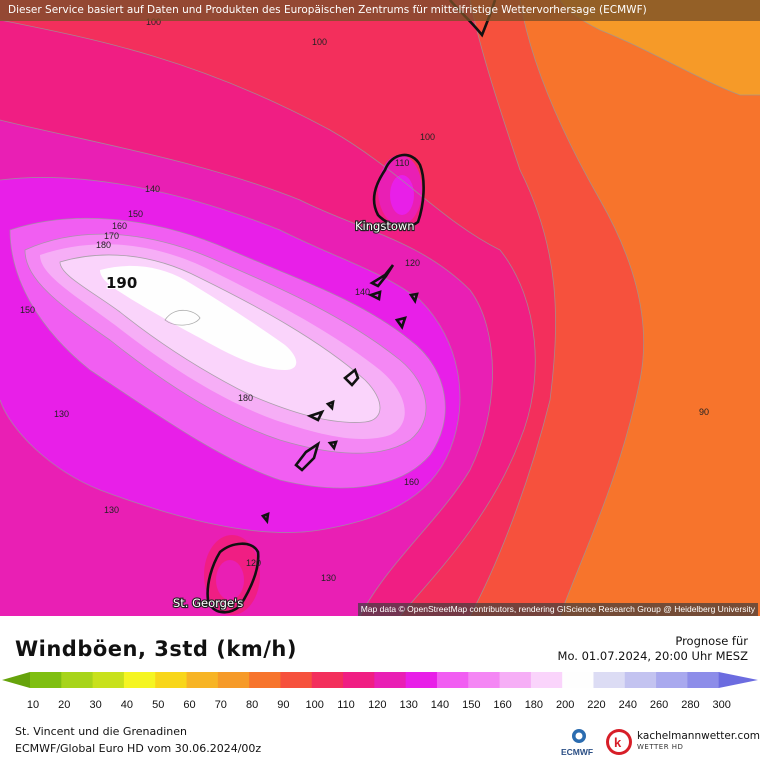 This screenshot has height=761, width=760. Describe the element at coordinates (628, 705) in the screenshot. I see `scale-tick-label: 240` at that location.